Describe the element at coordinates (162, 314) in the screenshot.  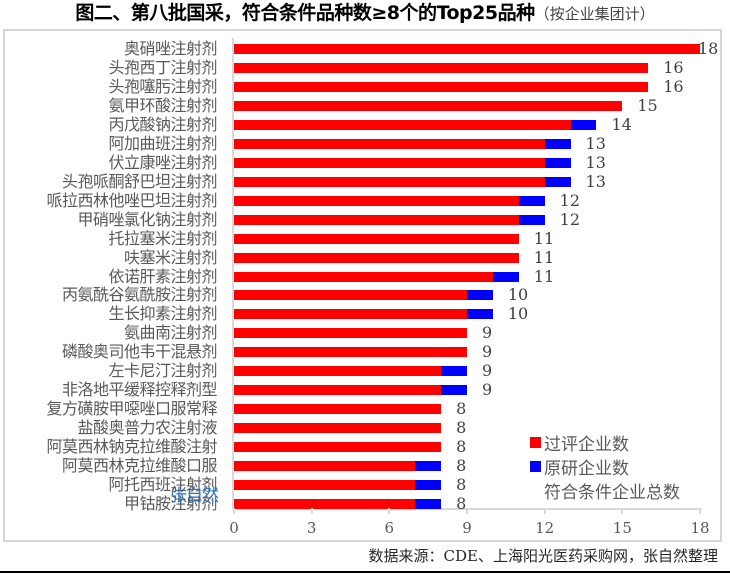
I see `category-label: 生长抑素注射剂` at that location.